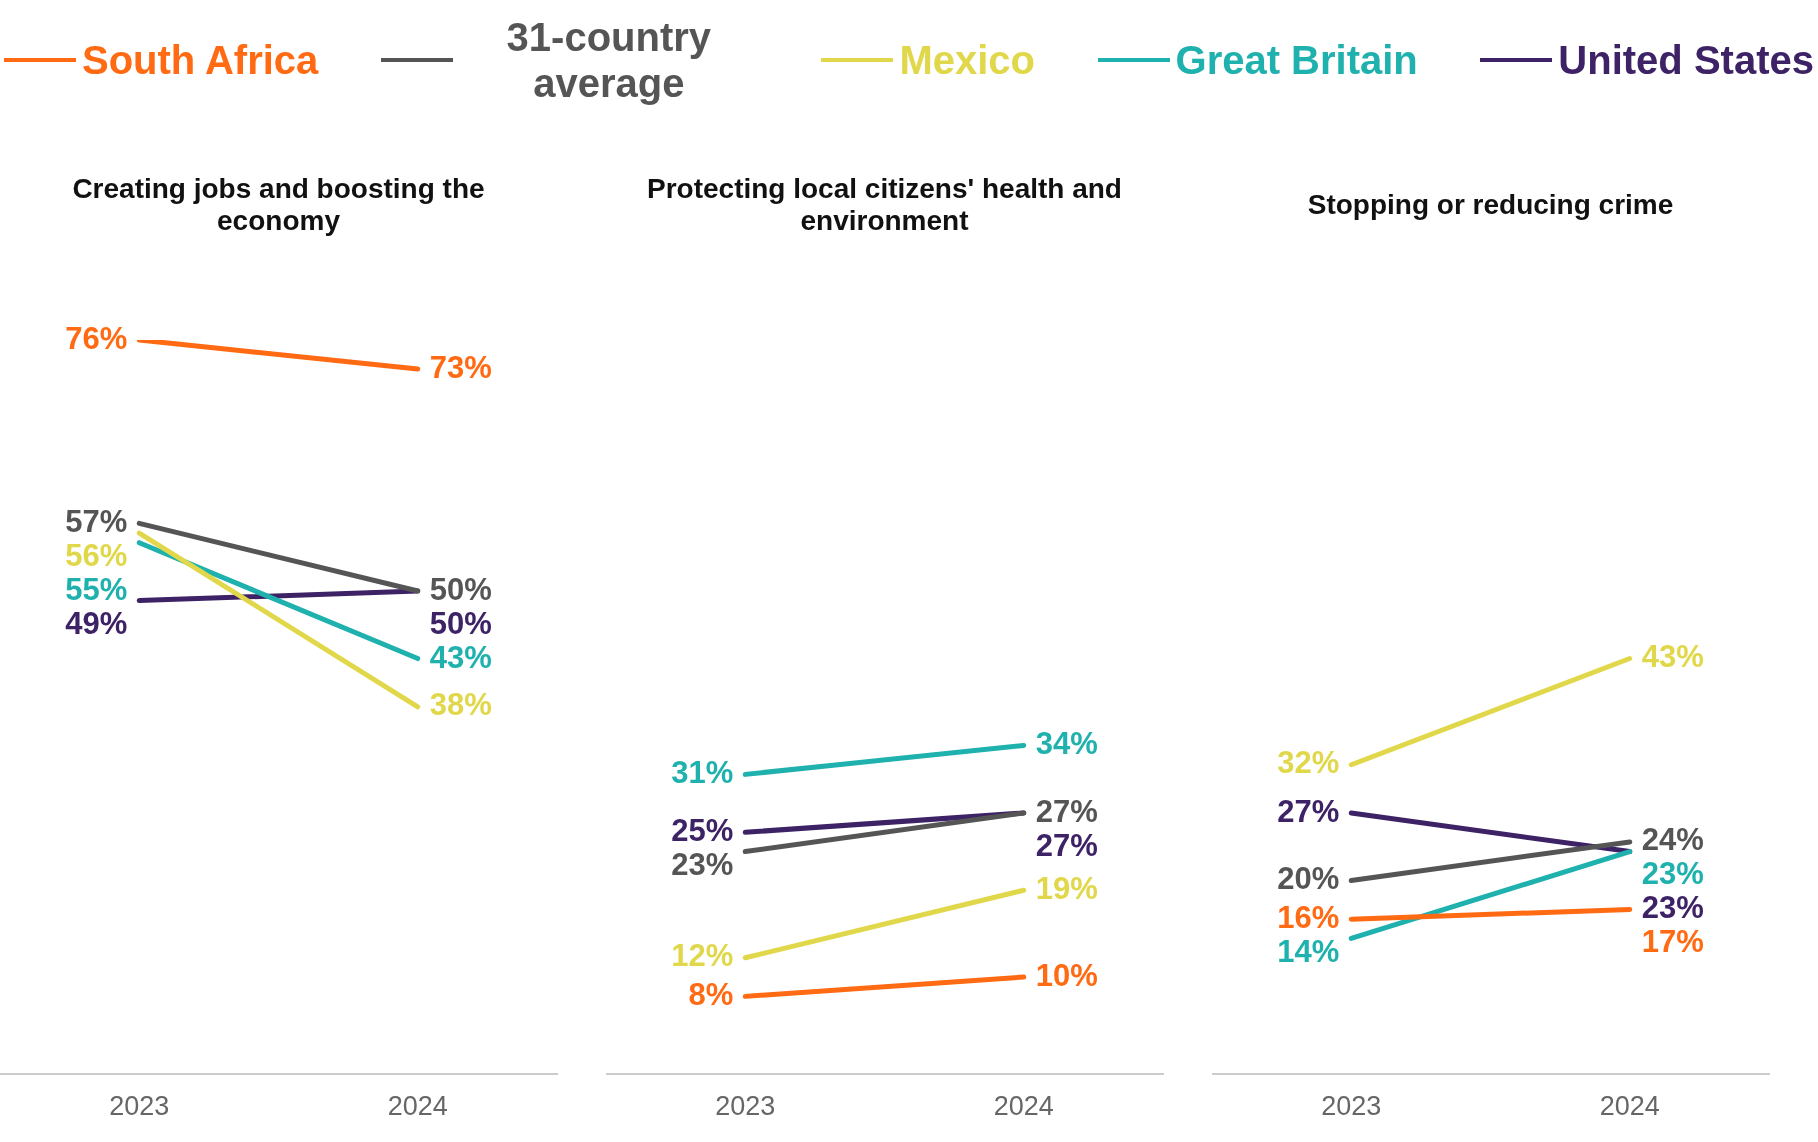  Describe the element at coordinates (96, 589) in the screenshot. I see `data-label: 55%` at that location.